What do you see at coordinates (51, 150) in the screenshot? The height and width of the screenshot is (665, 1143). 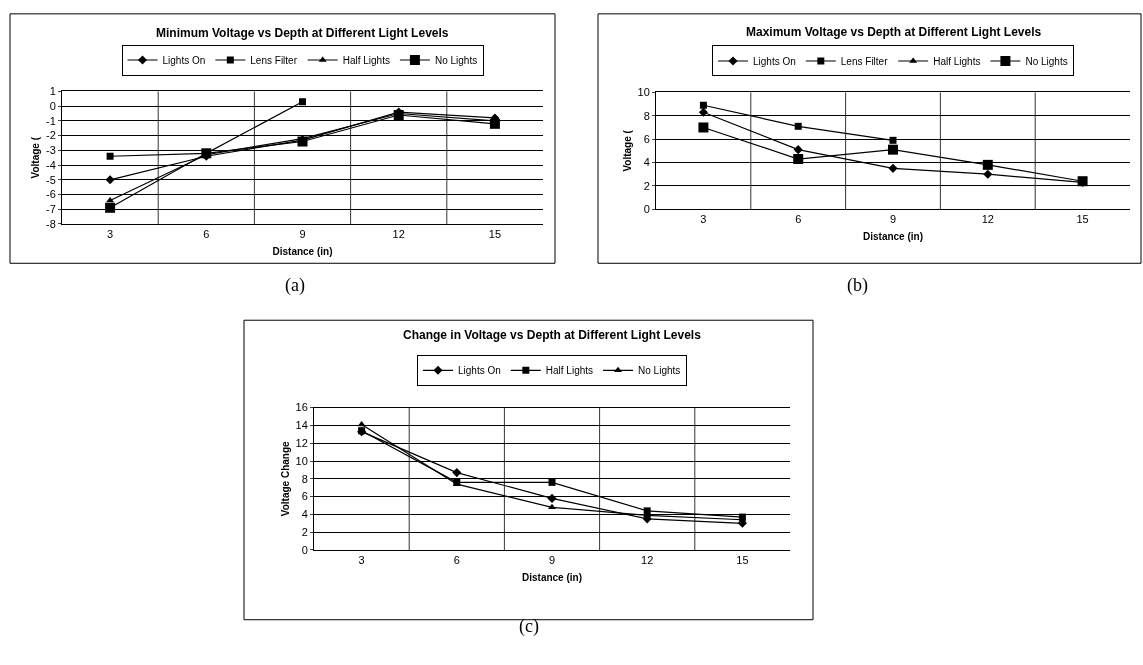 I see `y-tick-label: -3` at bounding box center [51, 150].